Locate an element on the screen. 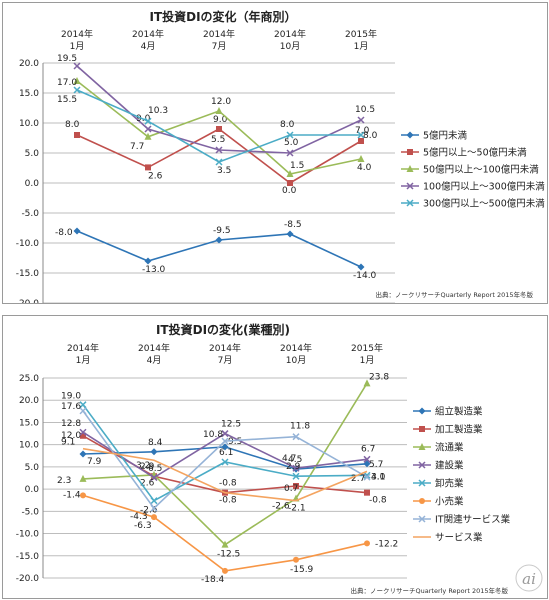  data-label: 11.8 is located at coordinates (300, 427).